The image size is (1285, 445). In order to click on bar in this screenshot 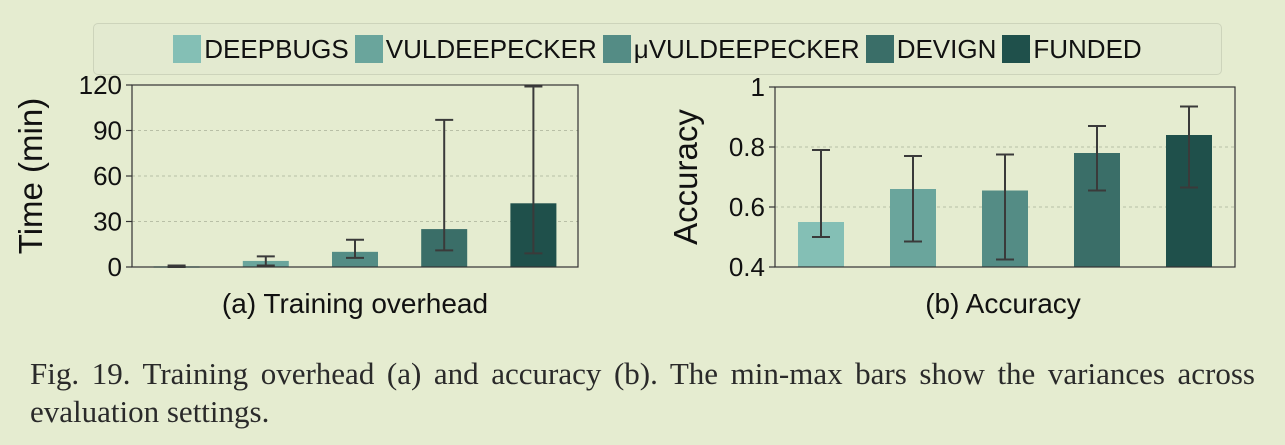, I will do `click(355, 259)`.